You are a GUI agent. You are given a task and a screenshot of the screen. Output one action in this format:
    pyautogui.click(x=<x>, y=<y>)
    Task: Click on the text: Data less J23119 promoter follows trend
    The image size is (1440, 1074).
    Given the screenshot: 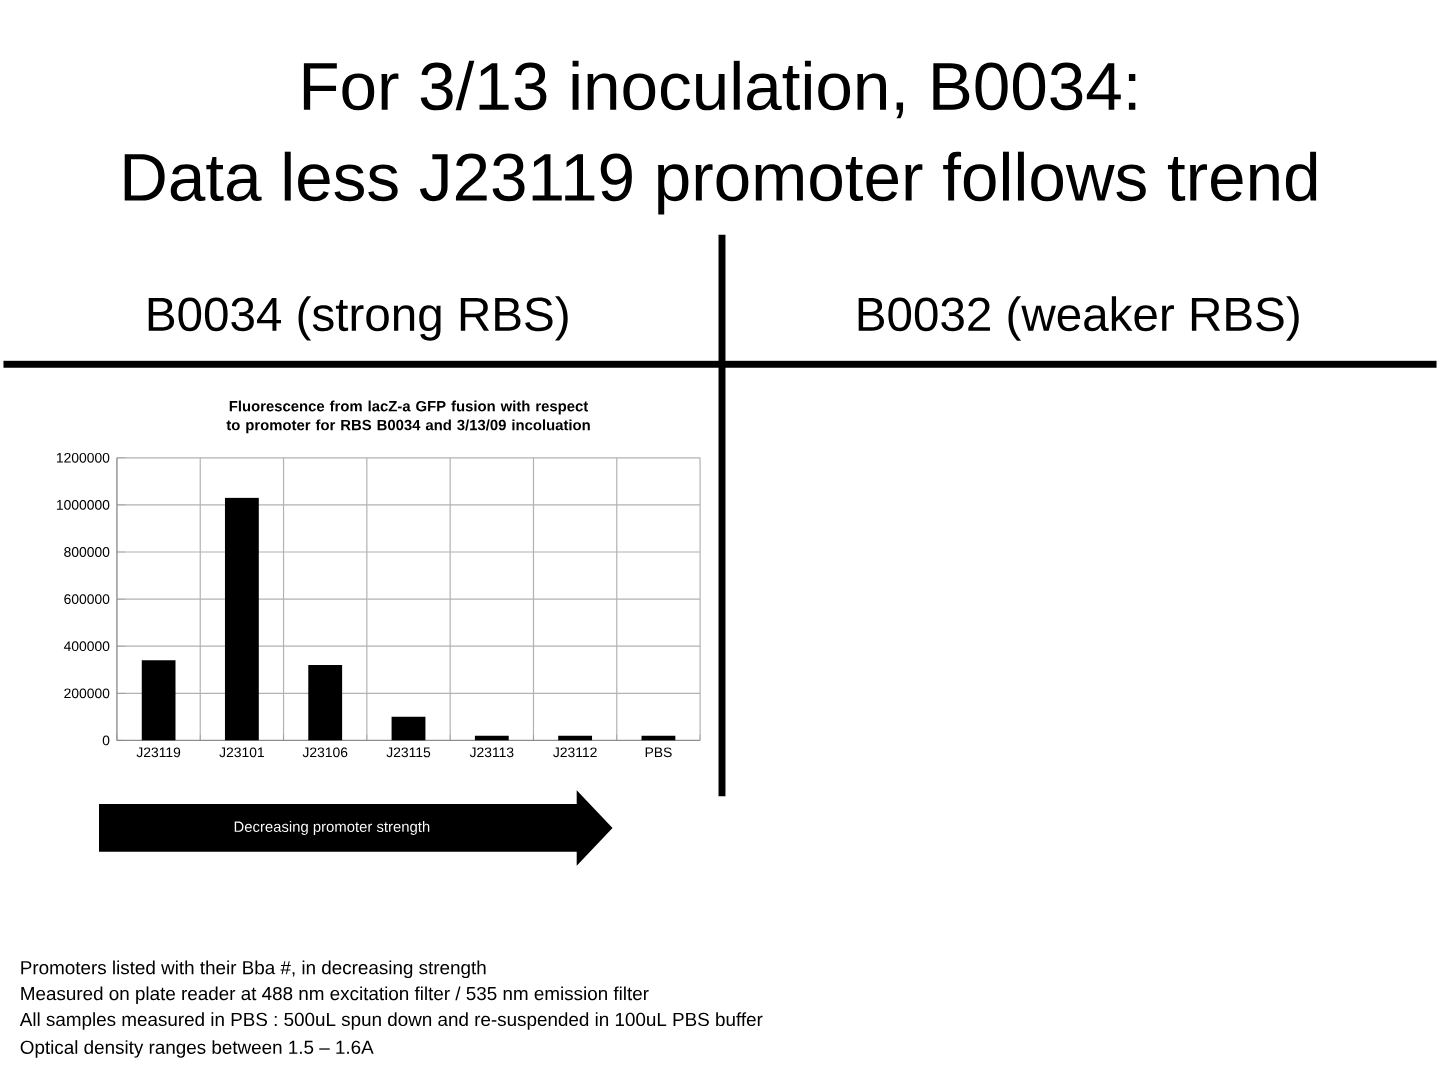 What is the action you would take?
    pyautogui.click(x=720, y=183)
    